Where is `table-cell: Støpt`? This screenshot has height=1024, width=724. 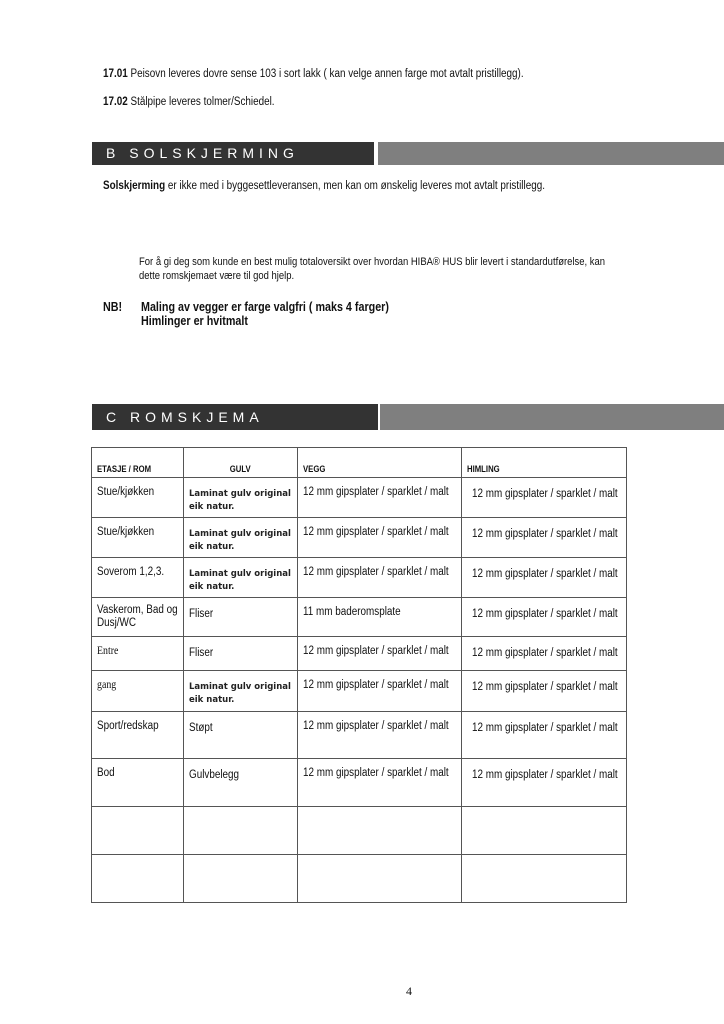
table-cell: Støpt is located at coordinates (240, 735).